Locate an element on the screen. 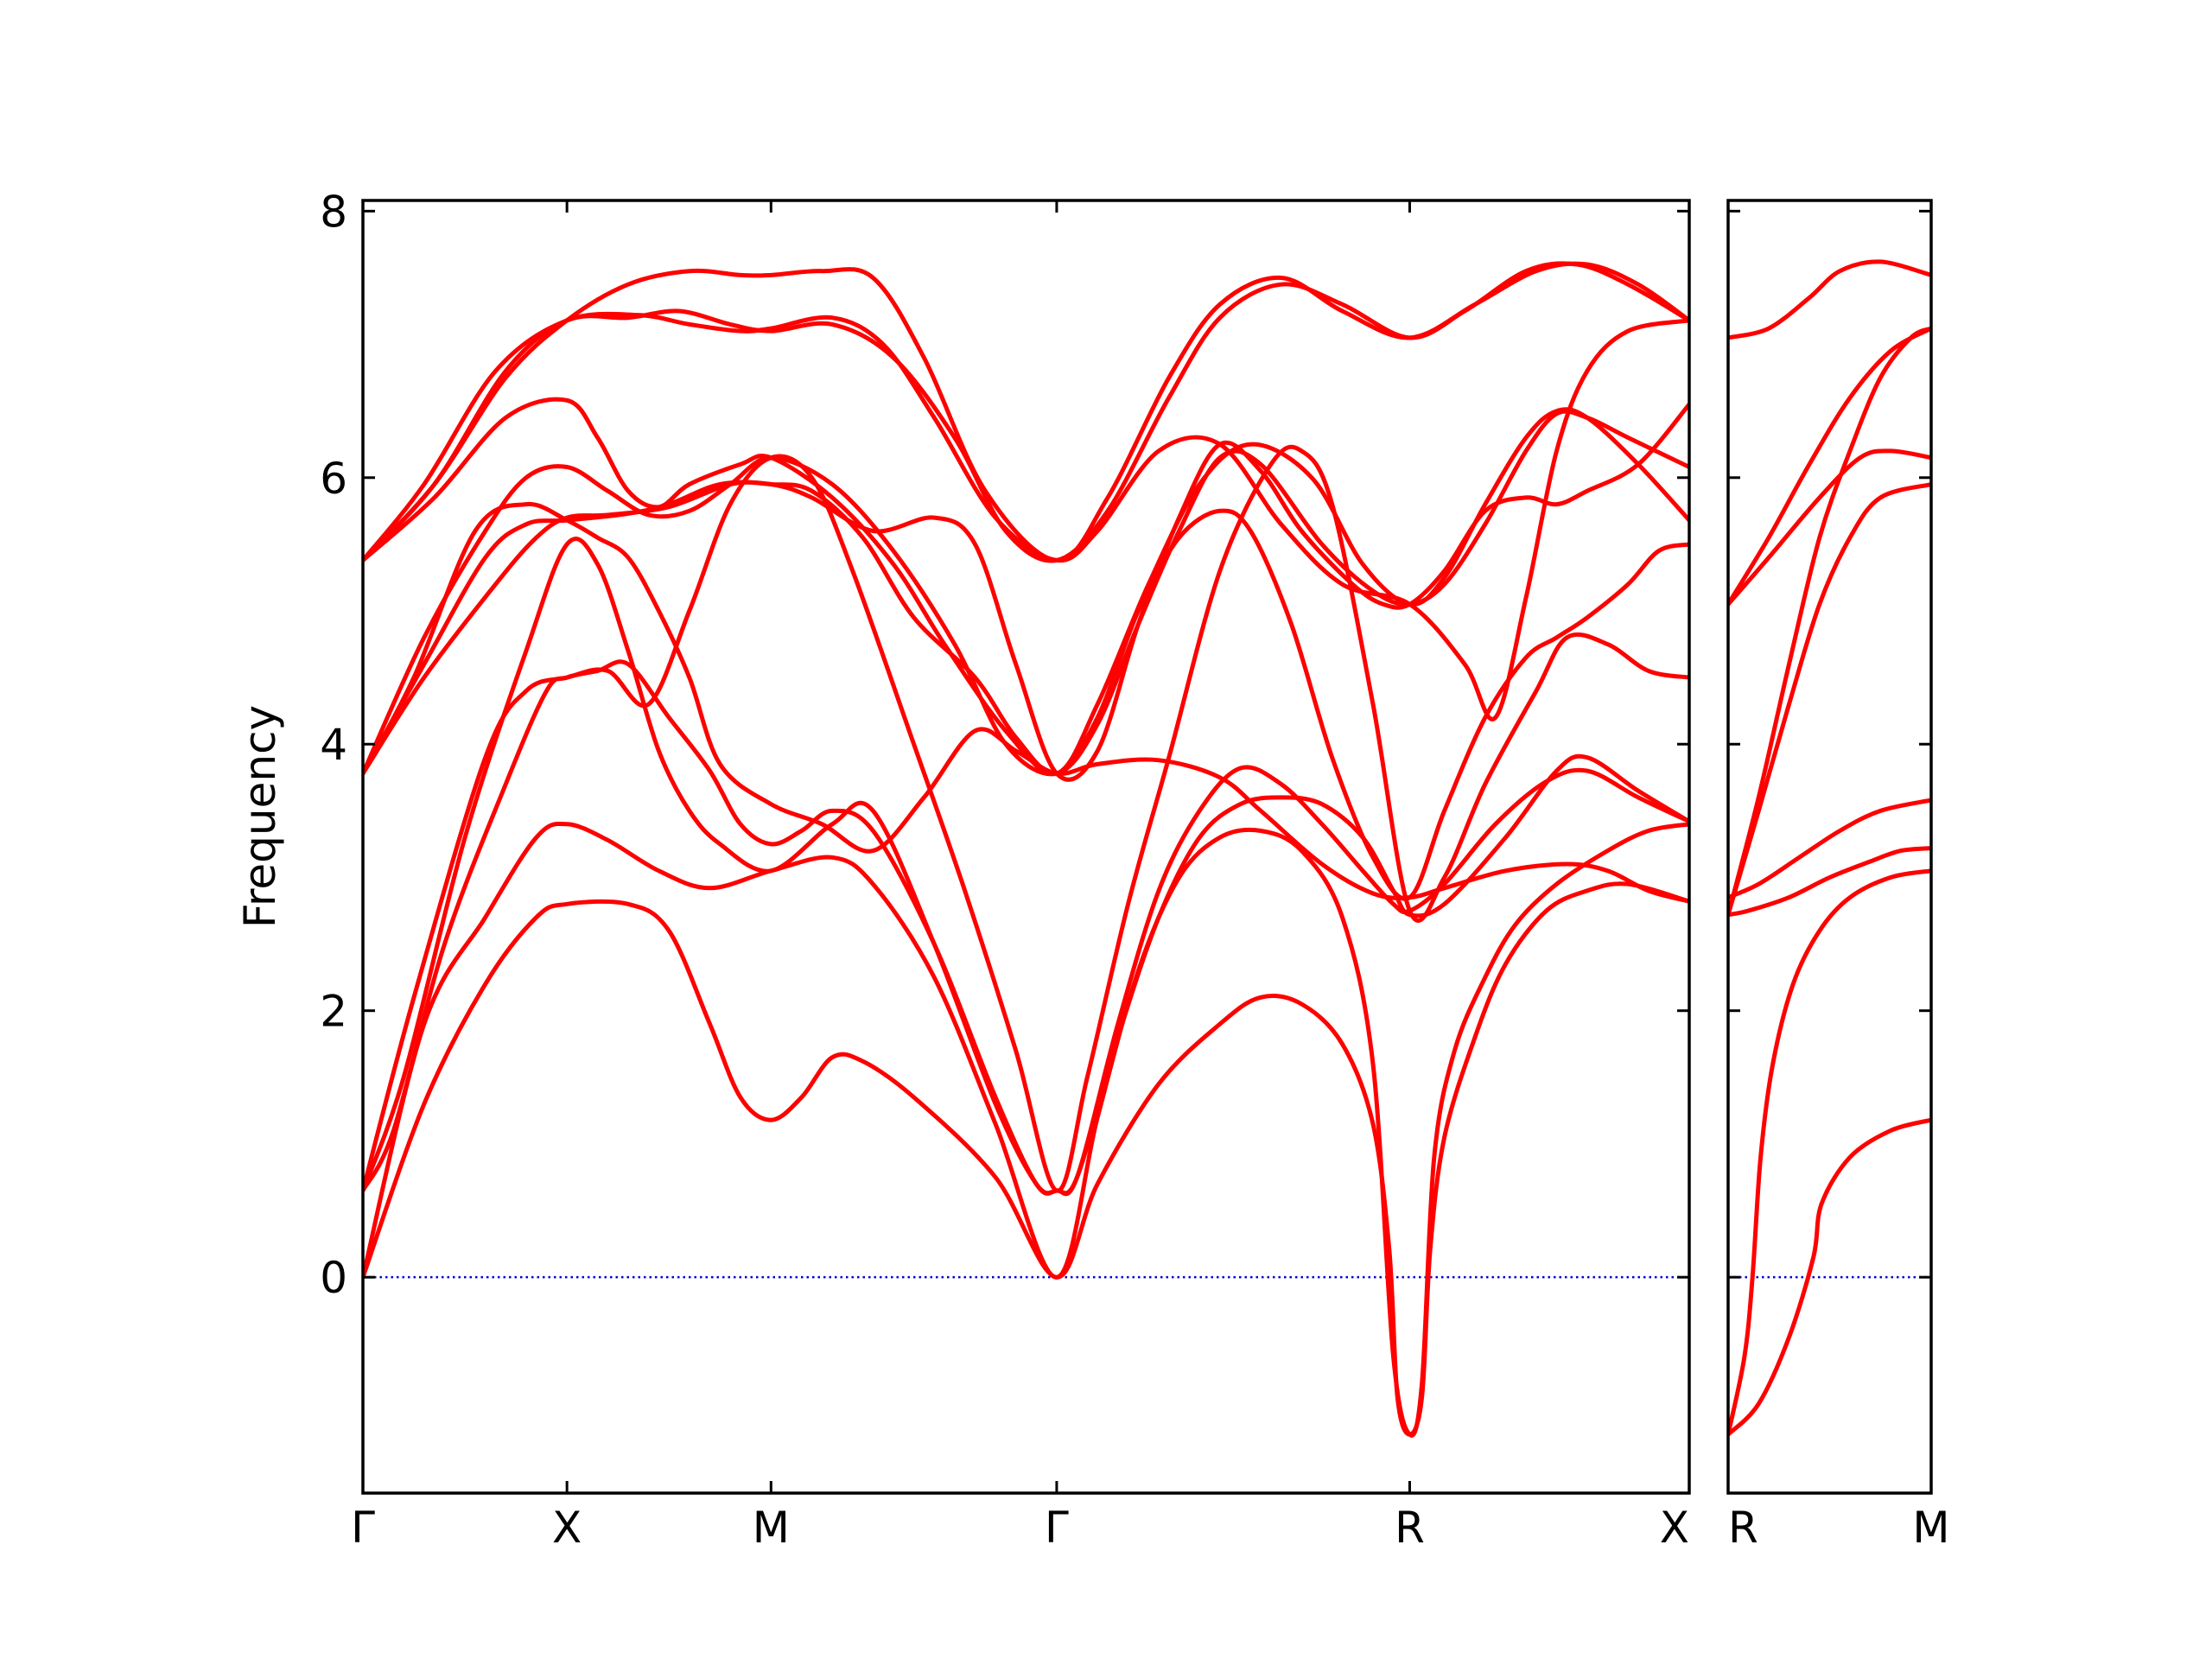  y-tick-label: 2 is located at coordinates (333, 1012).